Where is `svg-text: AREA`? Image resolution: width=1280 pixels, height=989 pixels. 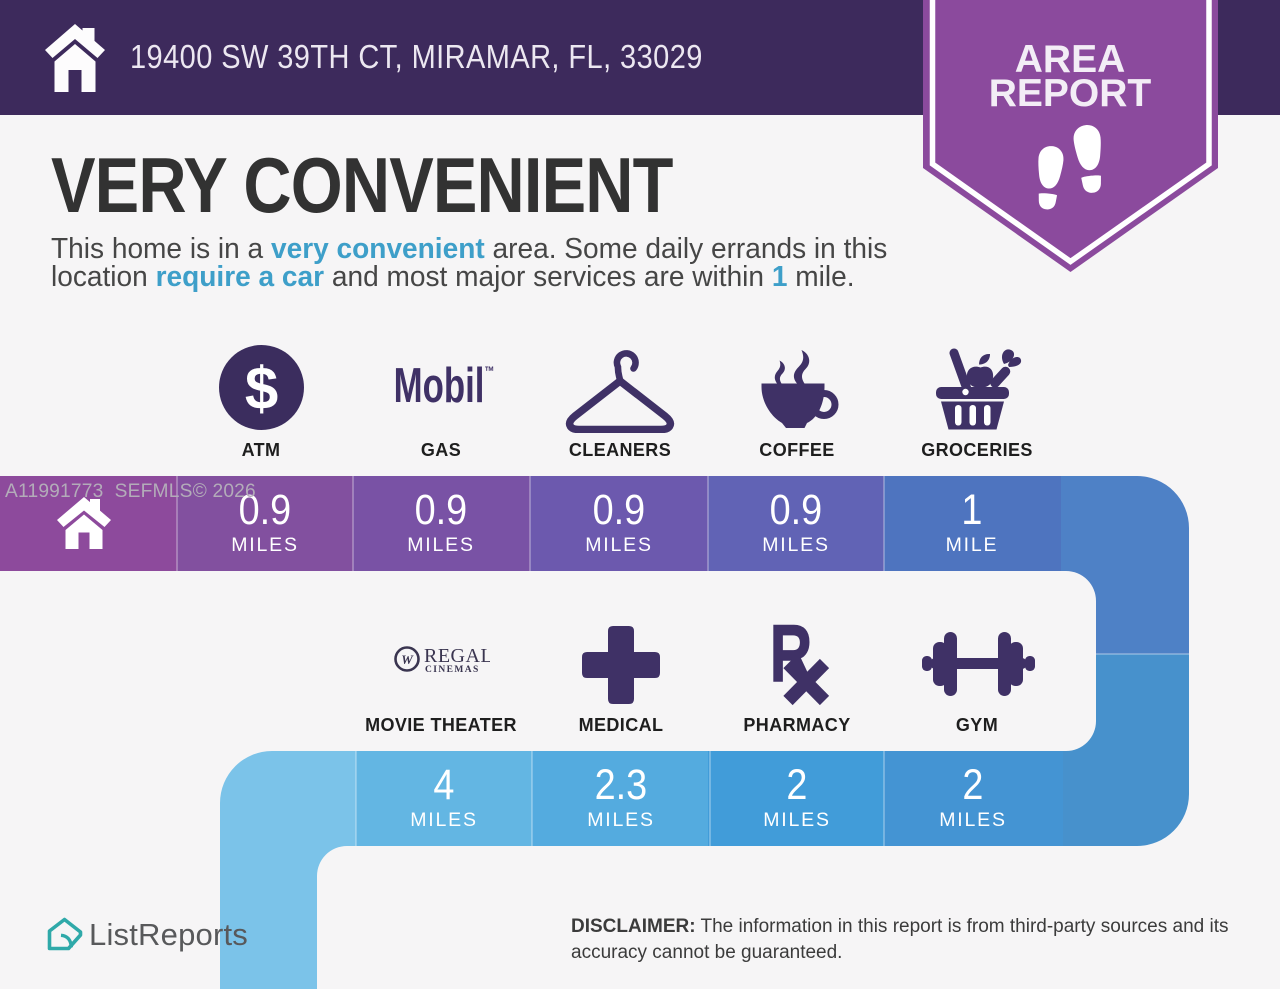 svg-text: AREA is located at coordinates (1070, 59).